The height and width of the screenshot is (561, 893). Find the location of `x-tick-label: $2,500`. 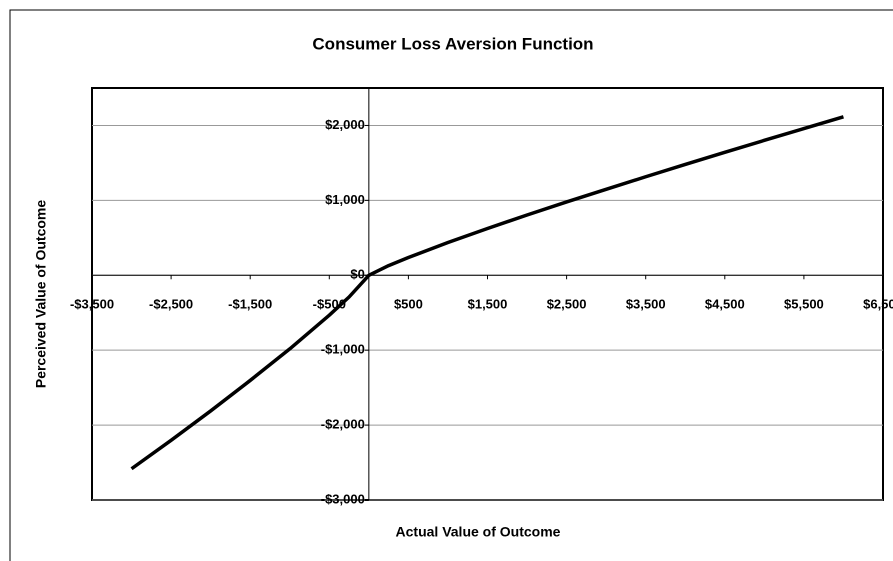

x-tick-label: $2,500 is located at coordinates (567, 304).